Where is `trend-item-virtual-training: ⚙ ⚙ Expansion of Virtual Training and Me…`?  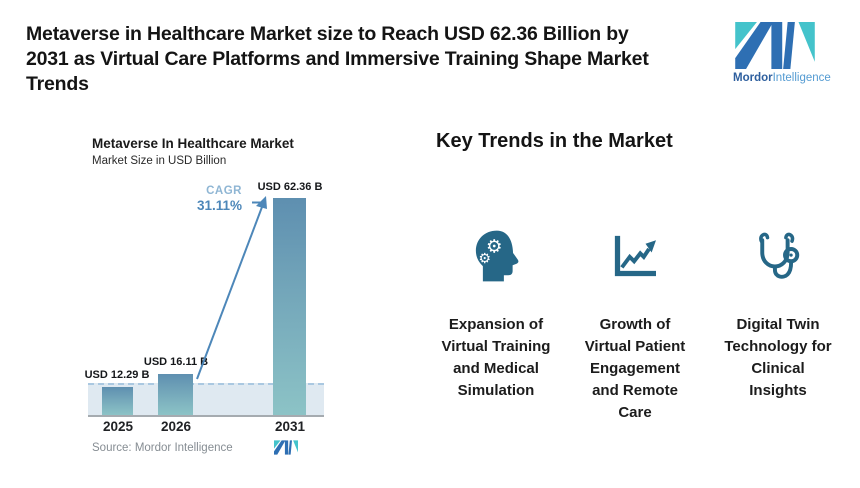 trend-item-virtual-training: ⚙ ⚙ Expansion of Virtual Training and Me… is located at coordinates (496, 314).